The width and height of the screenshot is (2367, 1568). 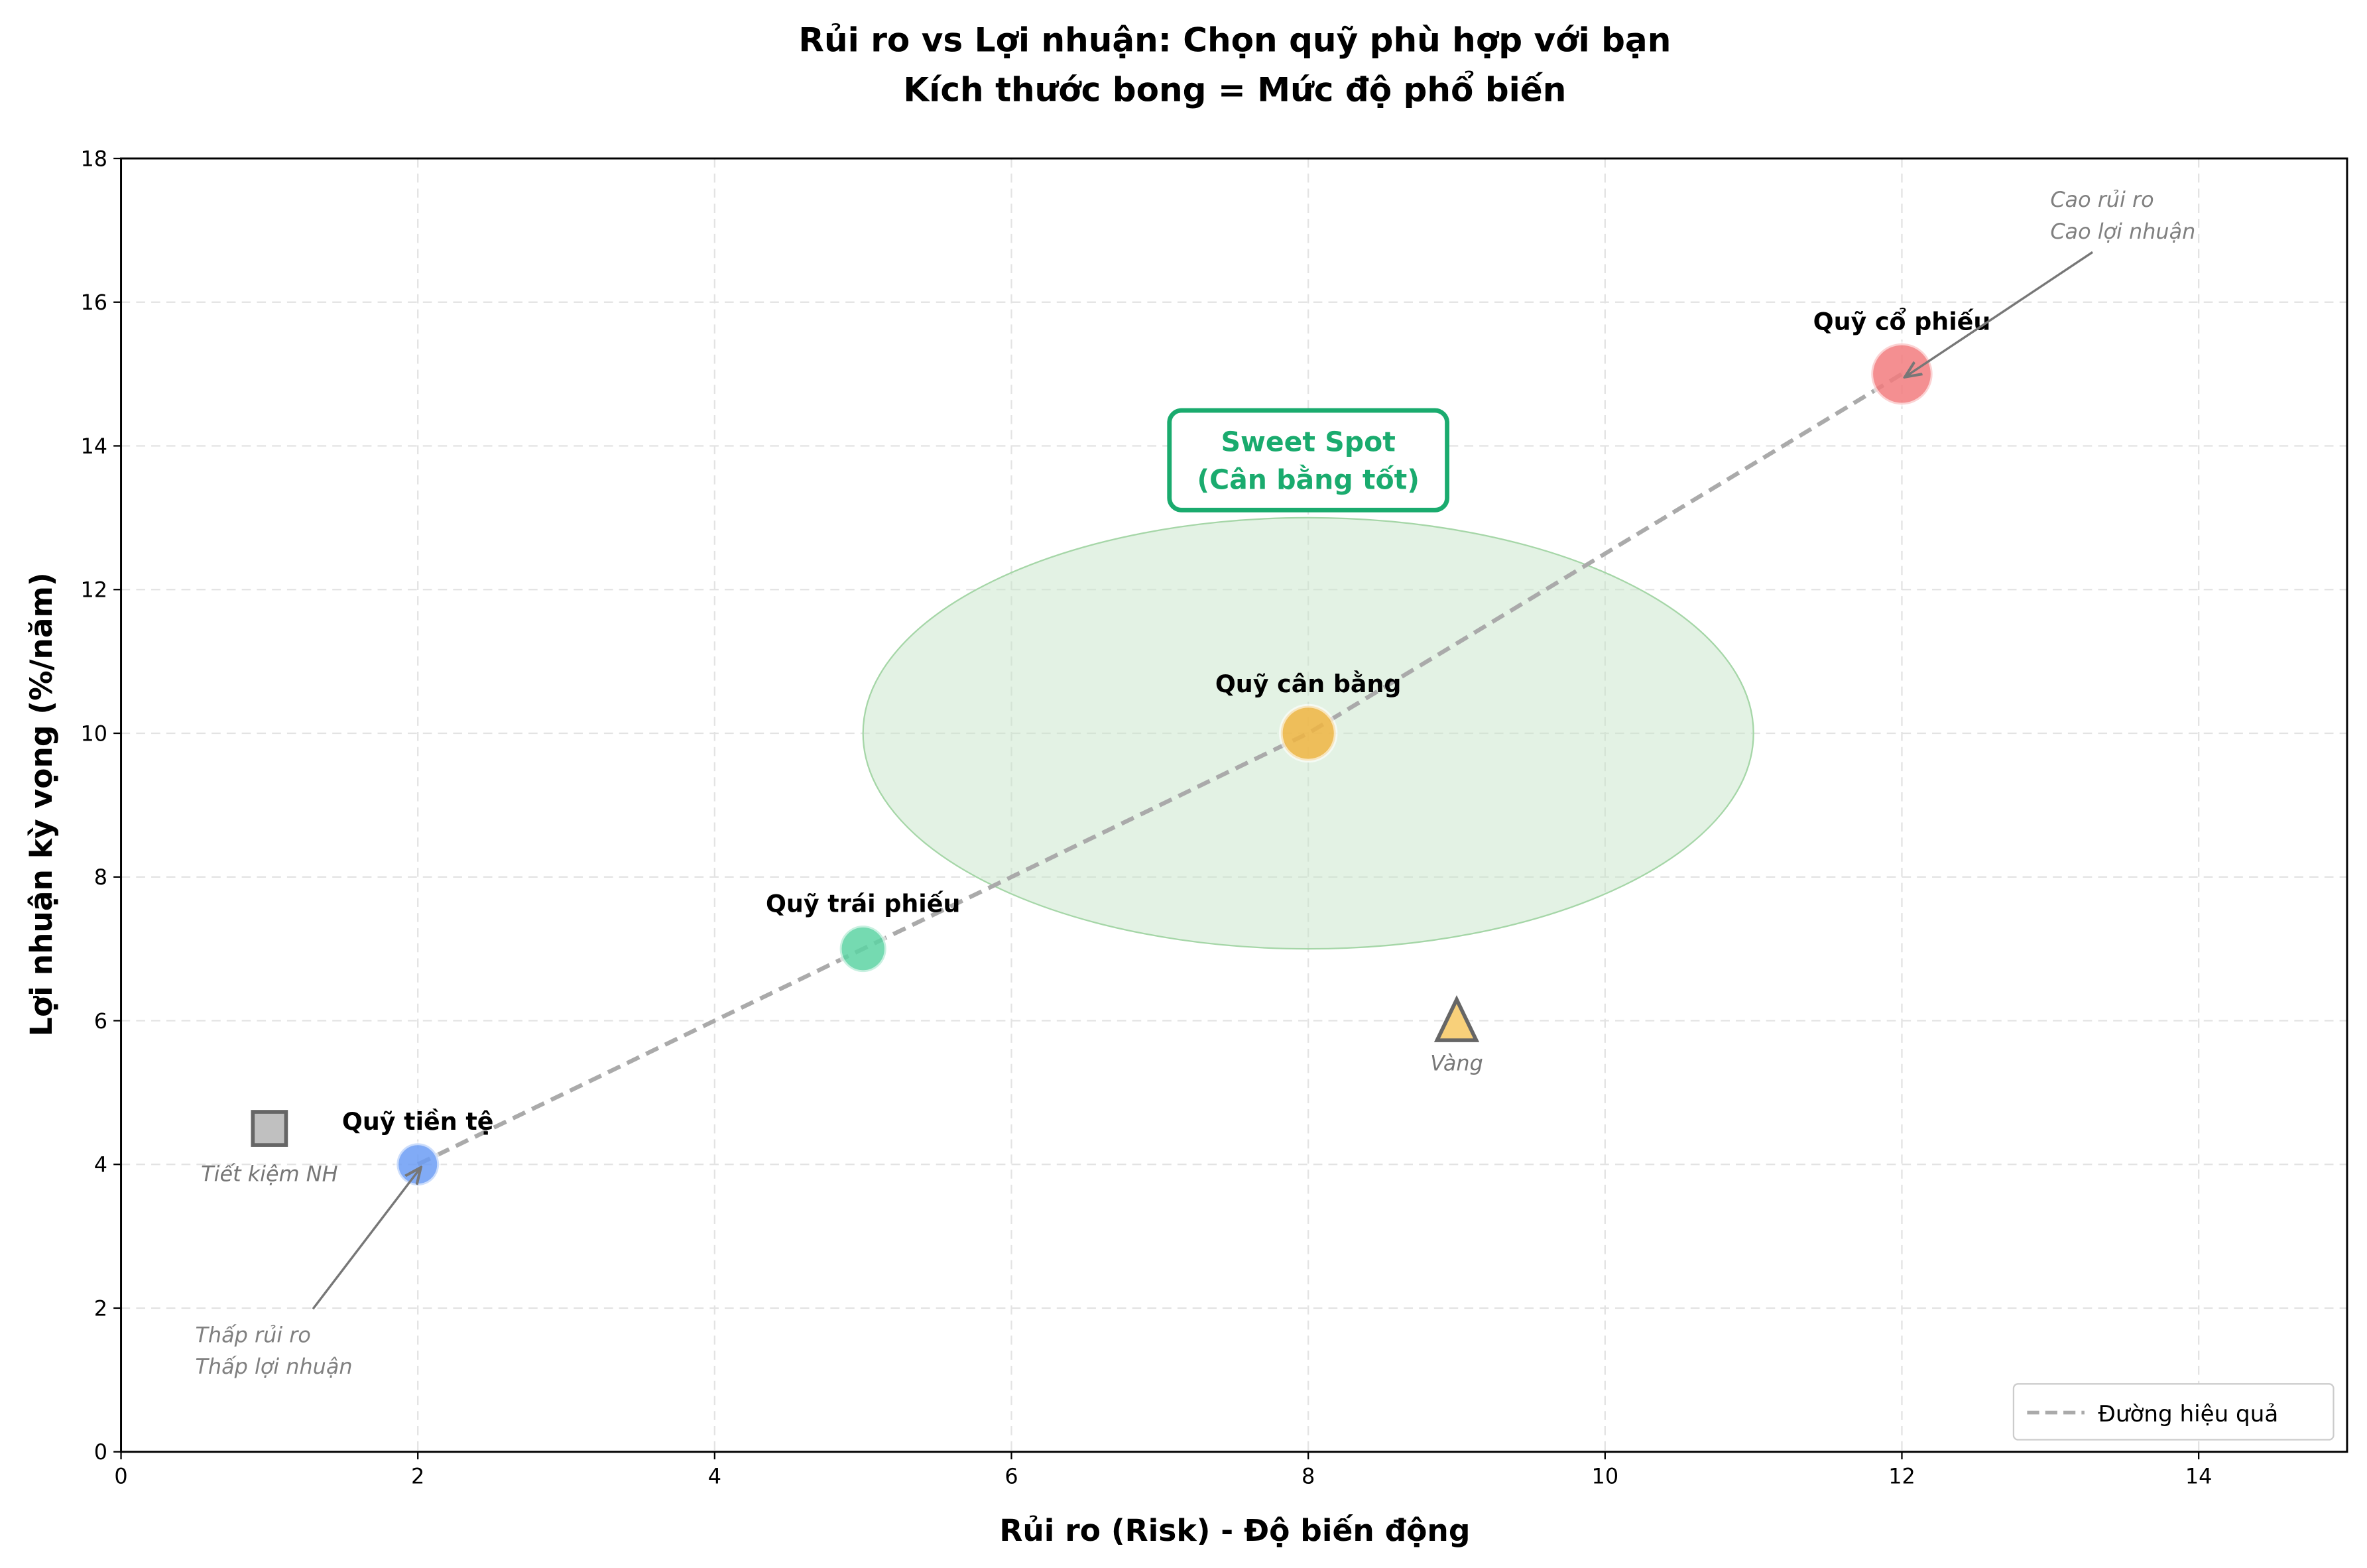 What do you see at coordinates (1901, 1476) in the screenshot?
I see `x-tick-label: 12` at bounding box center [1901, 1476].